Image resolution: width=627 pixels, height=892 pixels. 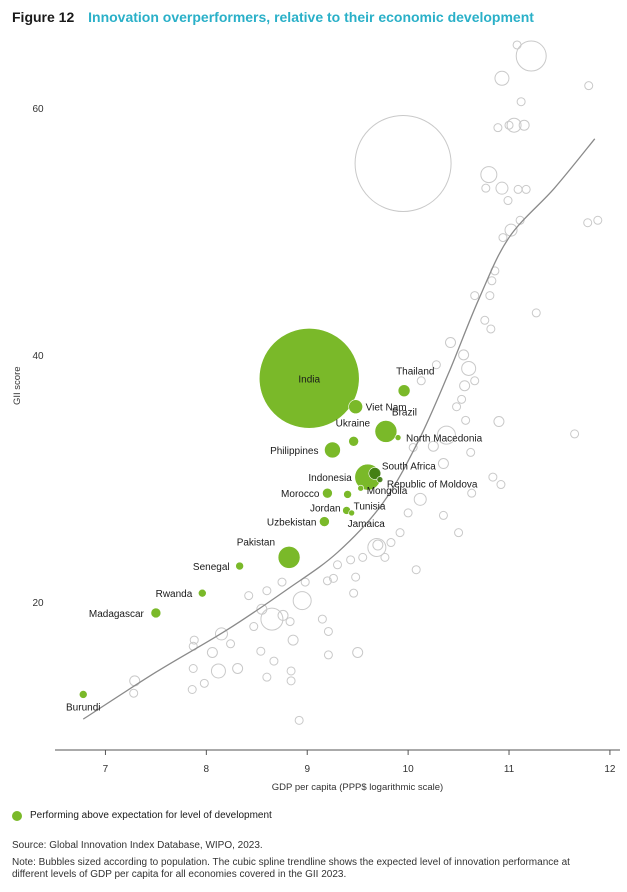 I want to click on x-axis-title: GDP per capita (PPP$ logarithmic scale), so click(x=357, y=787).